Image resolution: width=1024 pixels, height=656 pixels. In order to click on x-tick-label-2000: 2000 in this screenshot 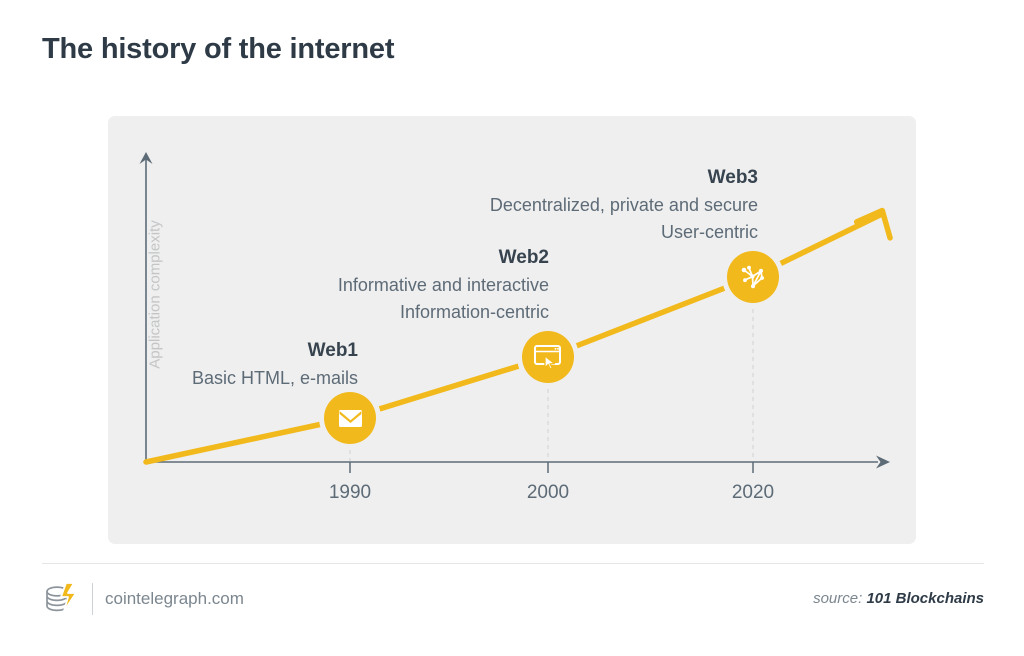, I will do `click(548, 492)`.